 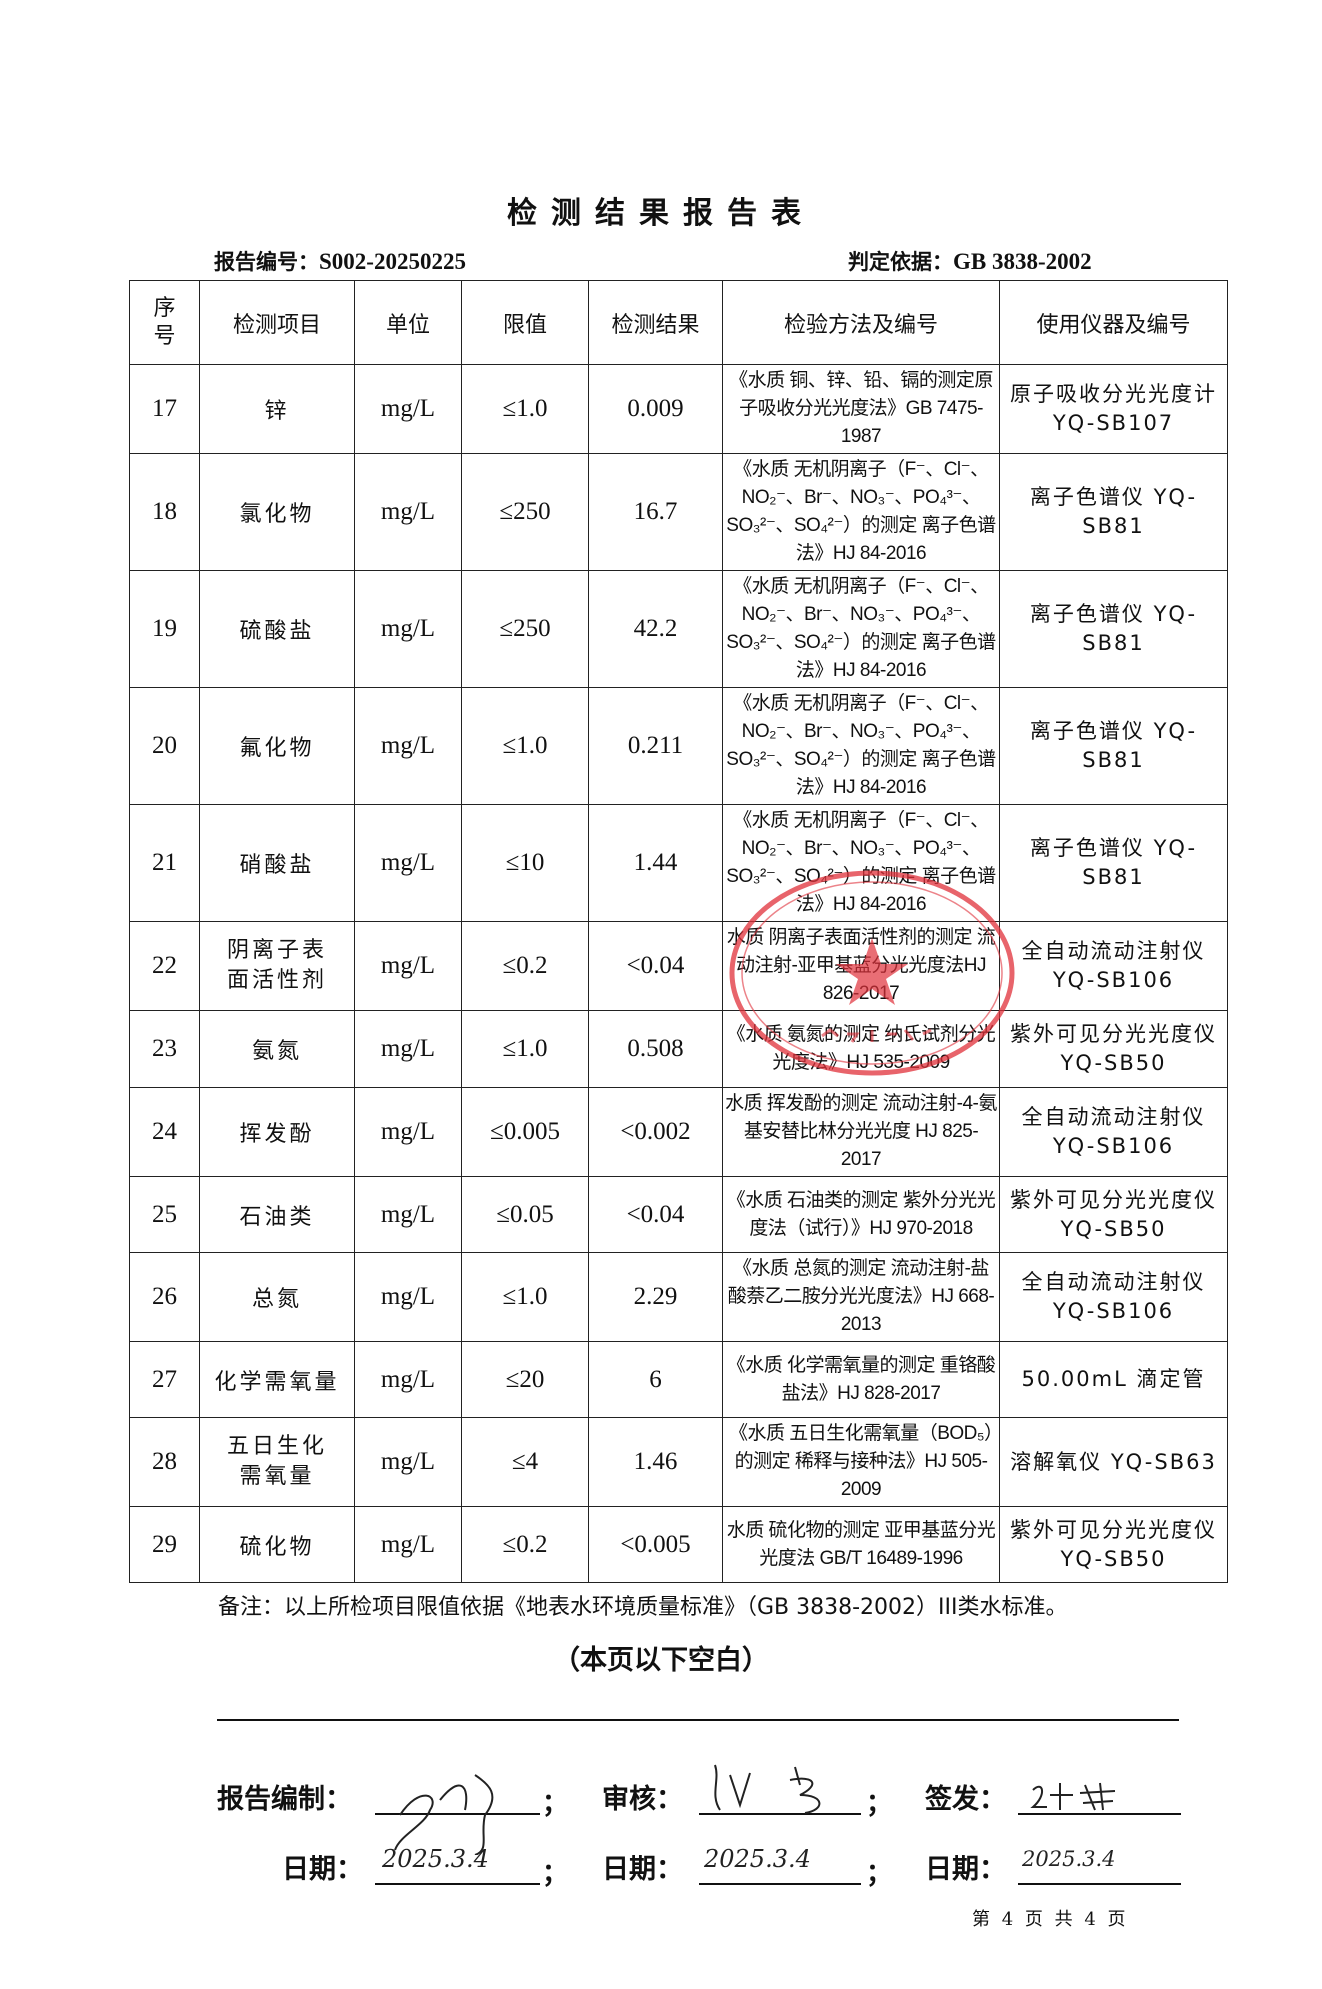 What do you see at coordinates (900, 262) in the screenshot?
I see `judgement-basis-label: 判定依据：` at bounding box center [900, 262].